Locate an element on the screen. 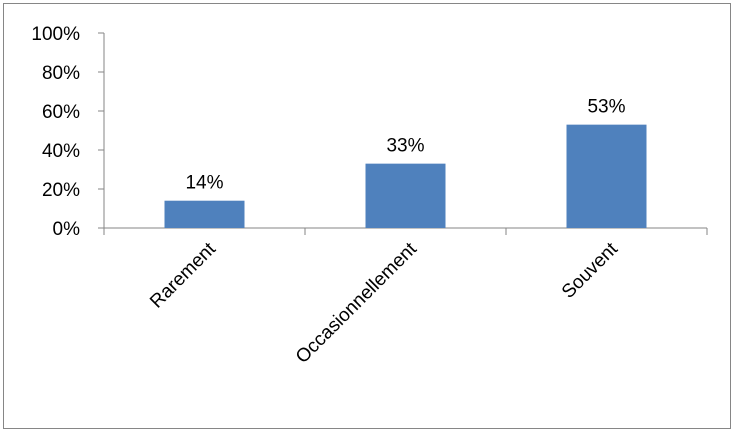  data-label: 33% is located at coordinates (405, 146).